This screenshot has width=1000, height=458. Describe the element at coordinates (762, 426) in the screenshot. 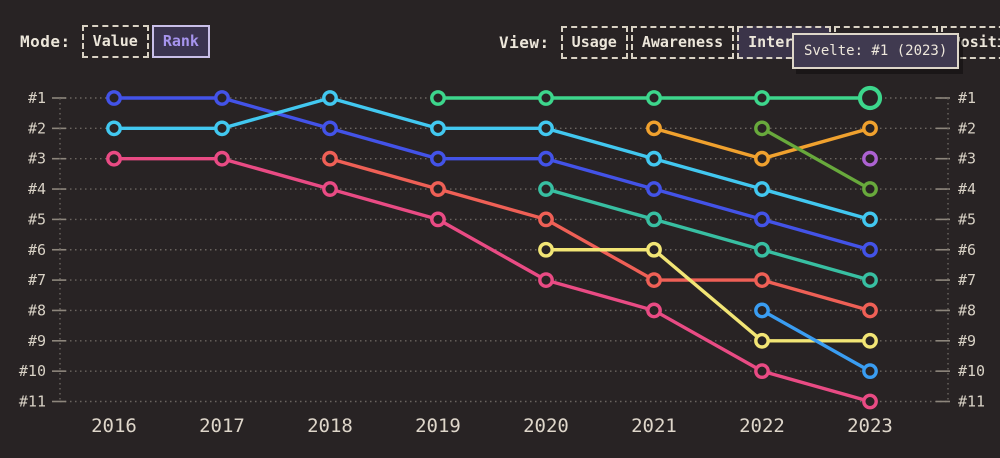

I see `x-axis-label: 2022` at that location.